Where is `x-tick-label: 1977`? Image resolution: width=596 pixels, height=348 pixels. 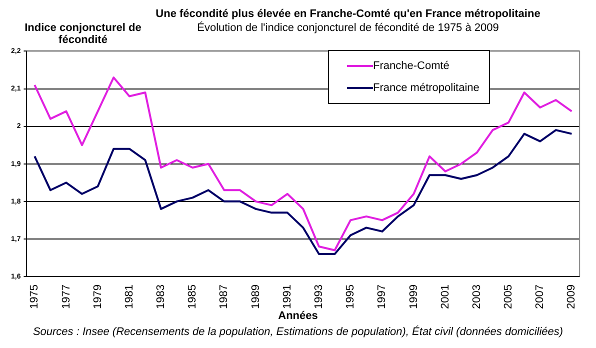
x-tick-label: 1977 is located at coordinates (66, 297).